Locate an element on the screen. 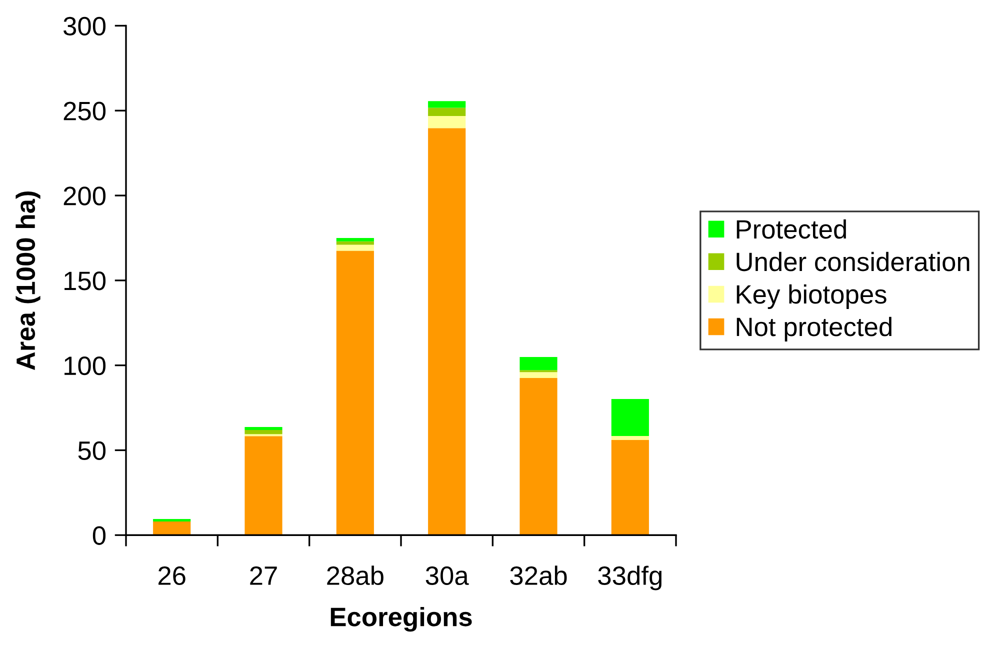 The width and height of the screenshot is (1000, 651). y-axis-title: Area (1000 ha) is located at coordinates (28, 281).